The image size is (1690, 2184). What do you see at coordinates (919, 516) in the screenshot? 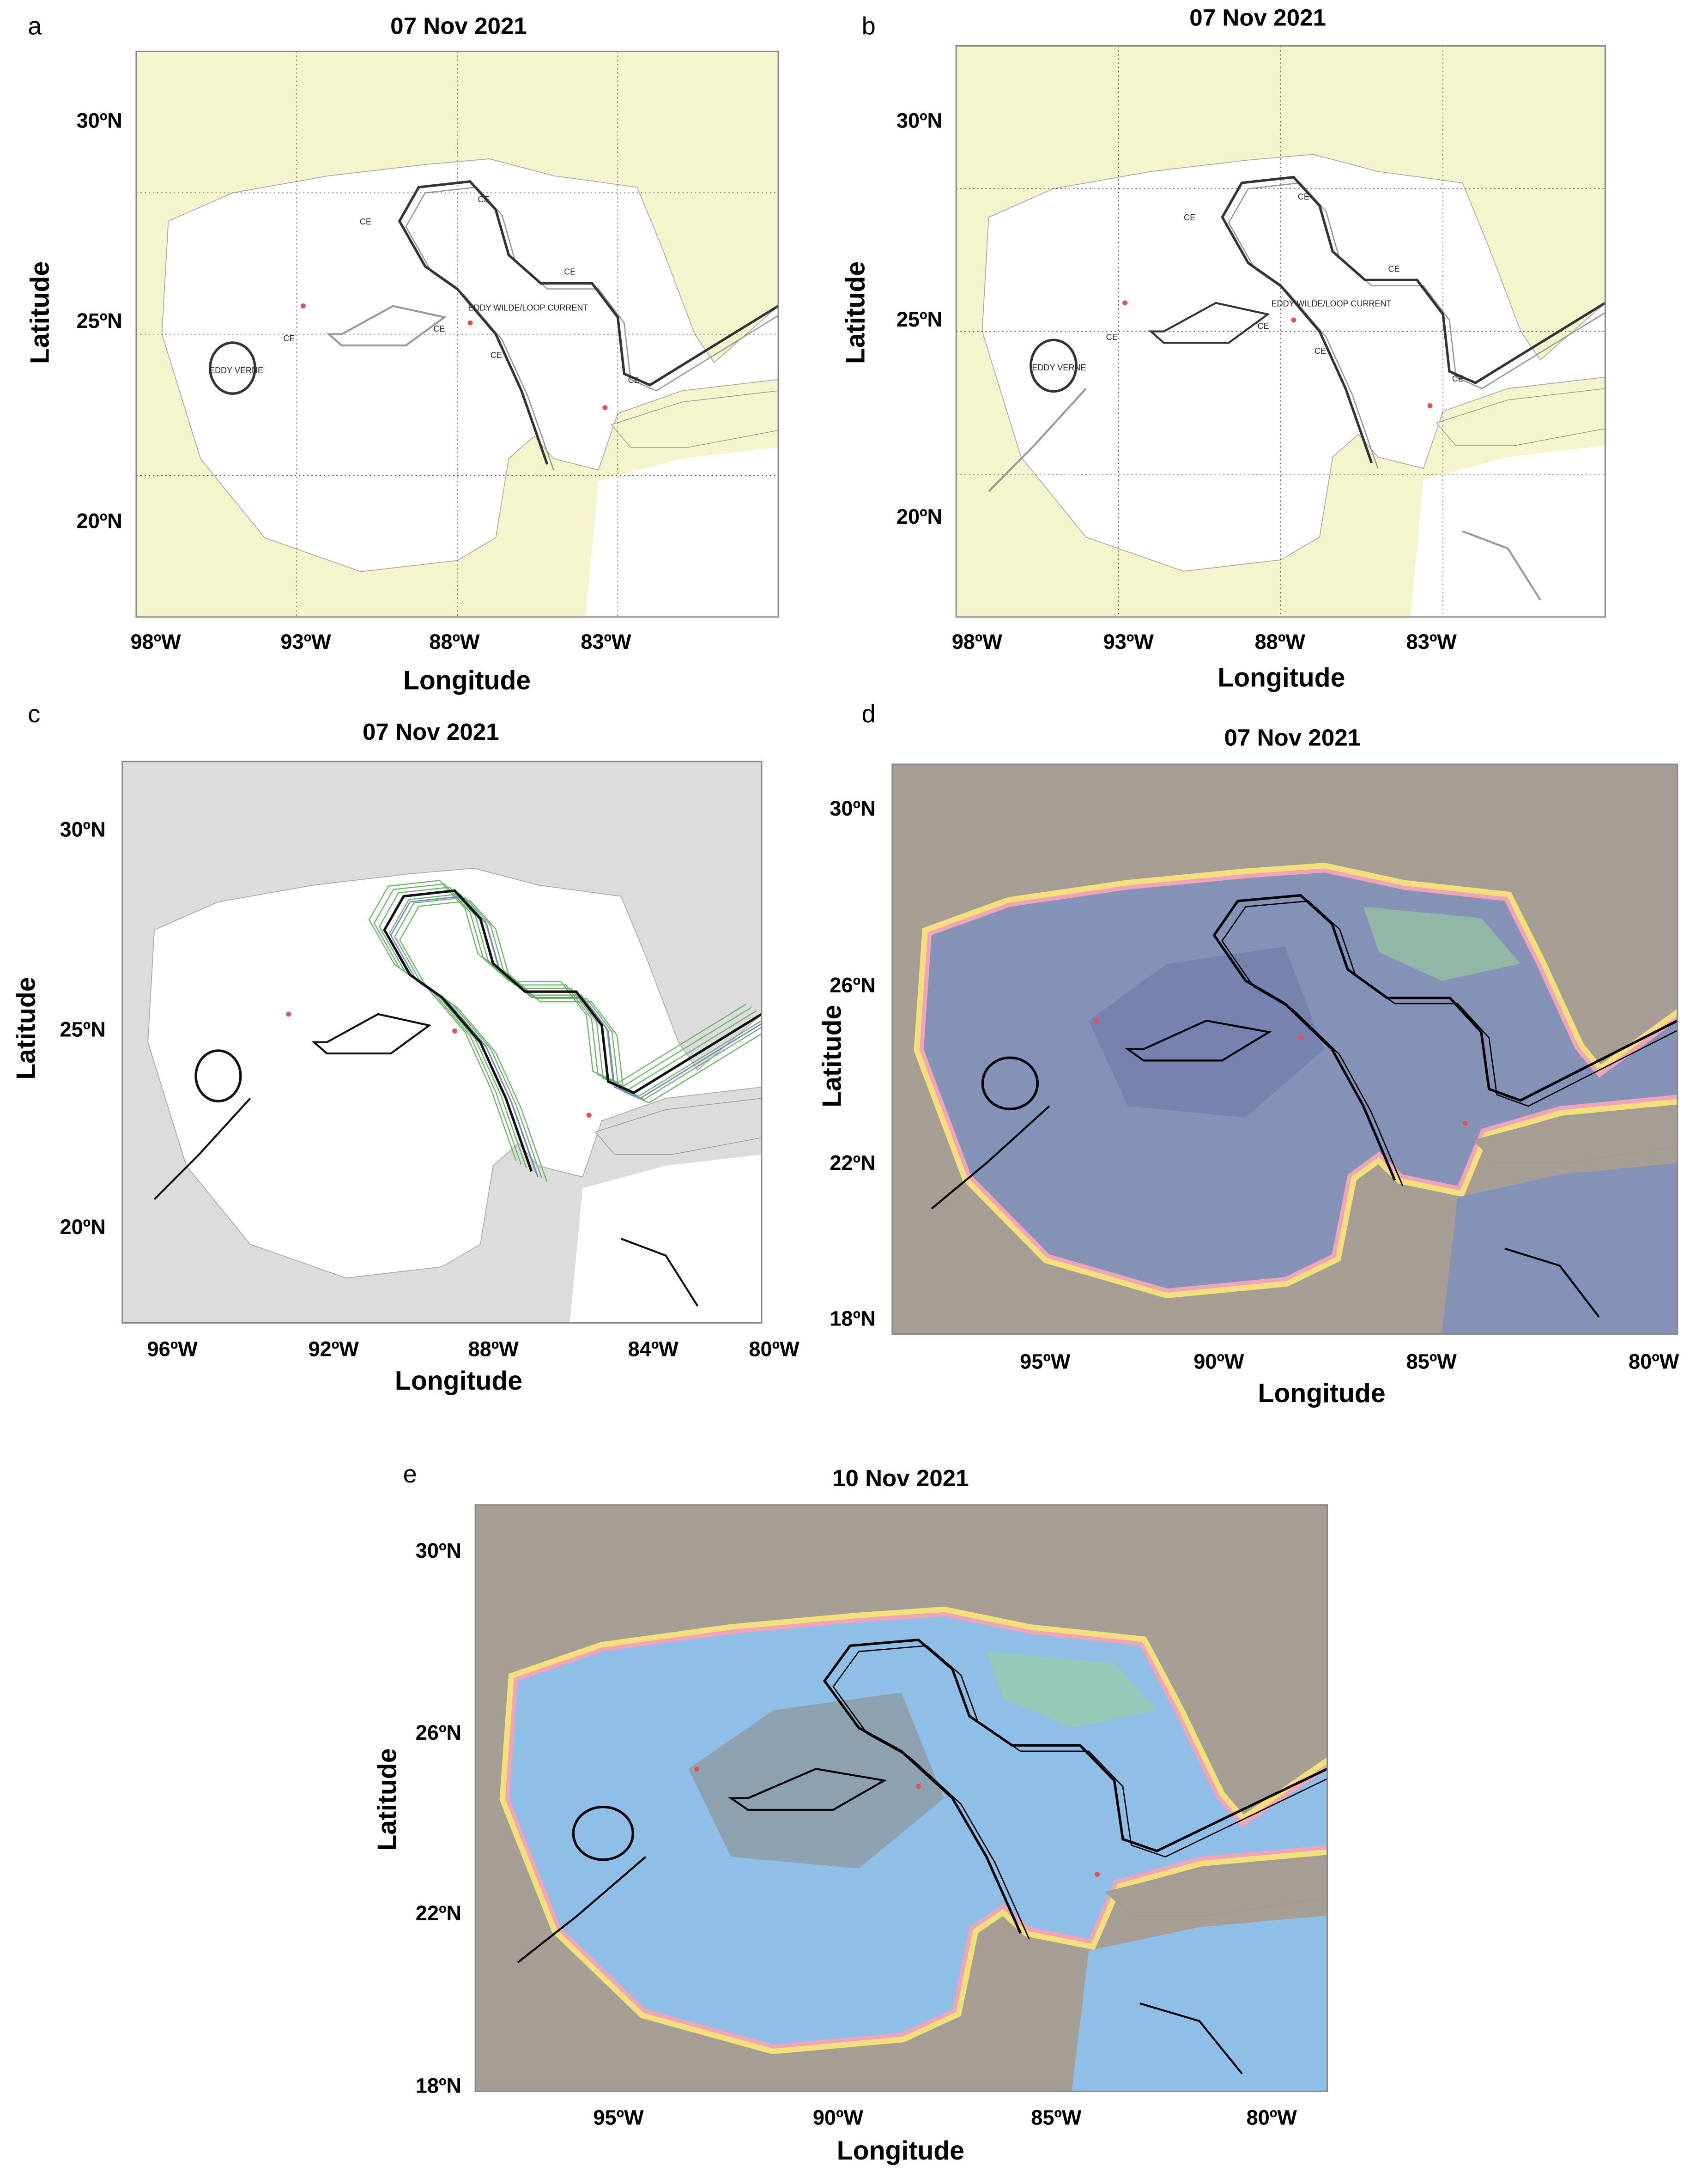
I see `y-tick-label: 20ºN` at bounding box center [919, 516].